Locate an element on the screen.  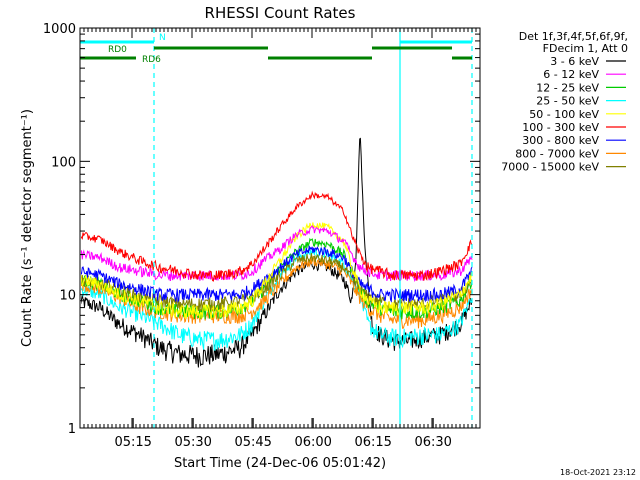
x-tick-label: 06:00 is located at coordinates (312, 442).